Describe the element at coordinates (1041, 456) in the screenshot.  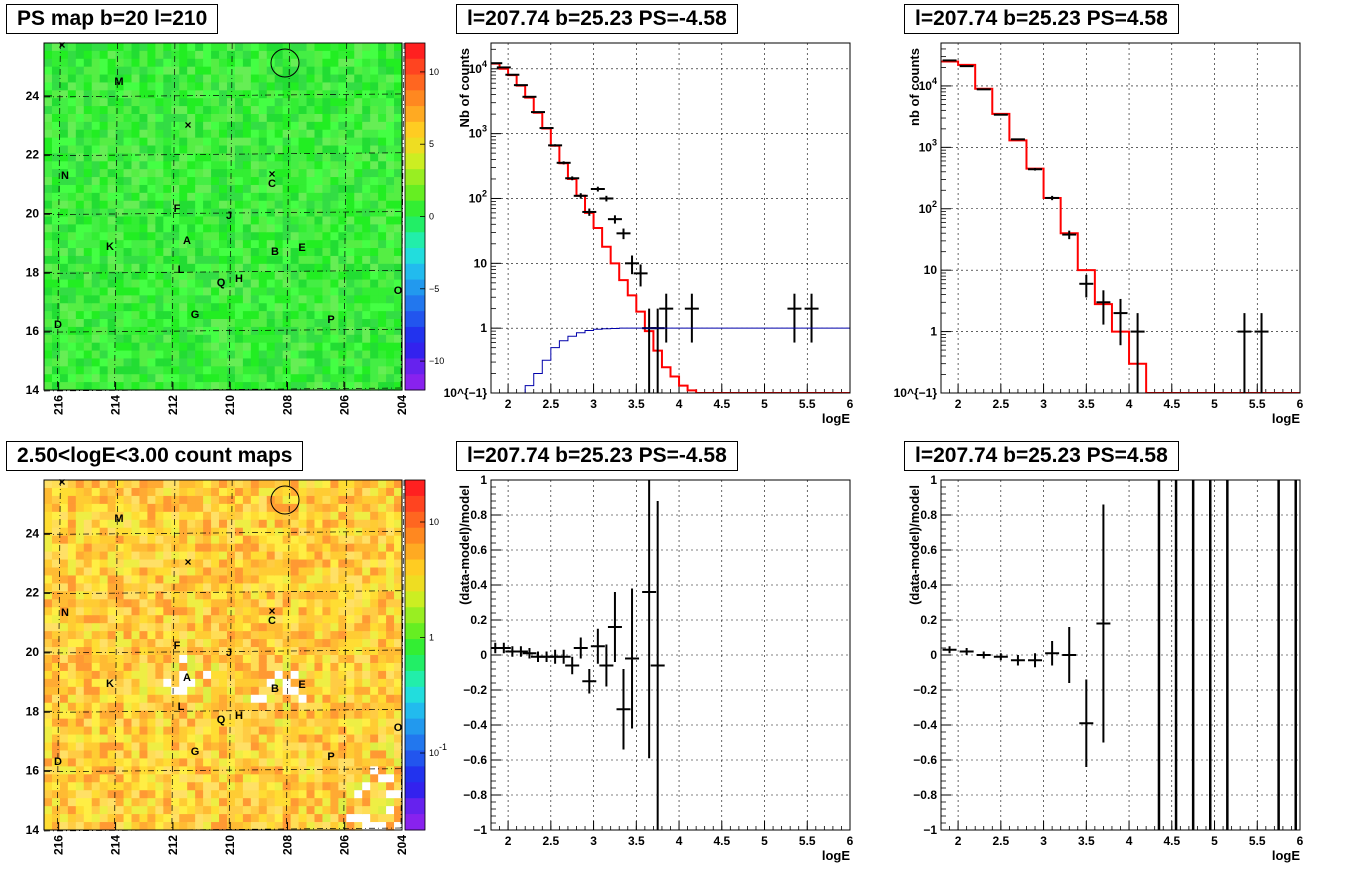
I see `residual-right-title: l=207.74 b=25.23 PS=4.58` at that location.